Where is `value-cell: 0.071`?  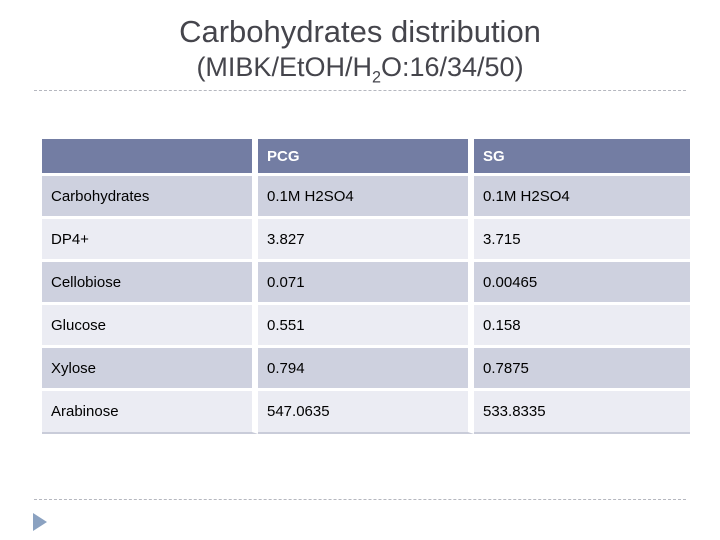 value-cell: 0.071 is located at coordinates (366, 283).